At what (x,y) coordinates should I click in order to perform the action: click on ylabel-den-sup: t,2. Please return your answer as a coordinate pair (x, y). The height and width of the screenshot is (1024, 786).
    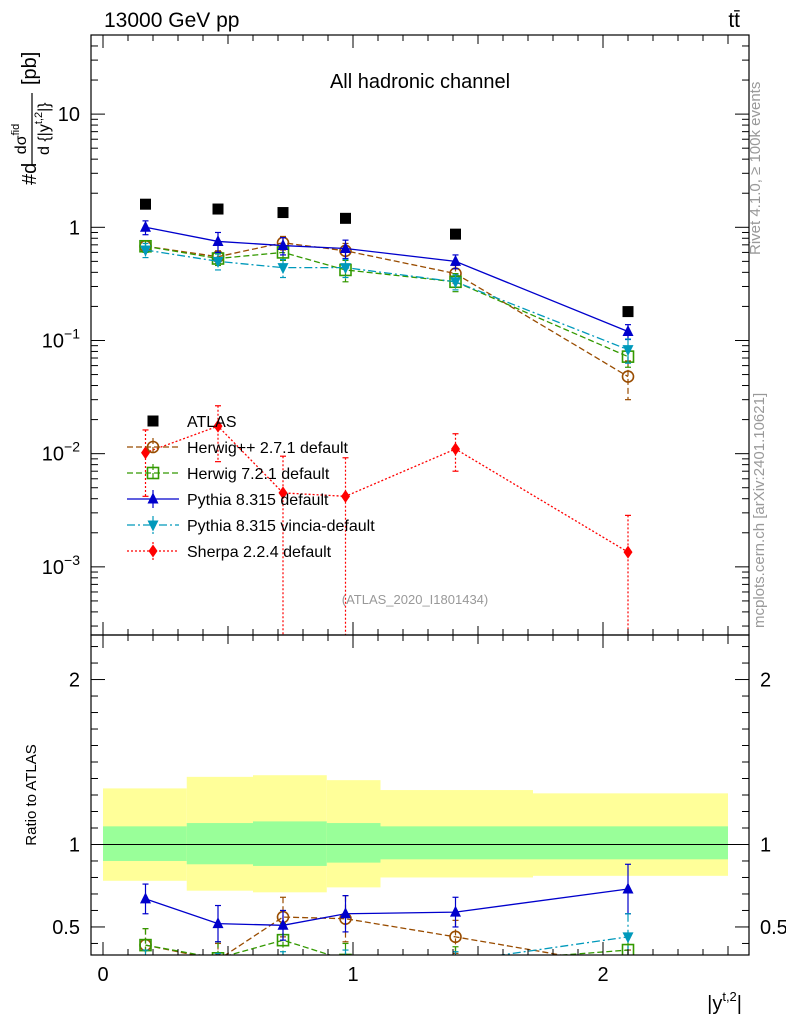
    Looking at the image, I should click on (39, 118).